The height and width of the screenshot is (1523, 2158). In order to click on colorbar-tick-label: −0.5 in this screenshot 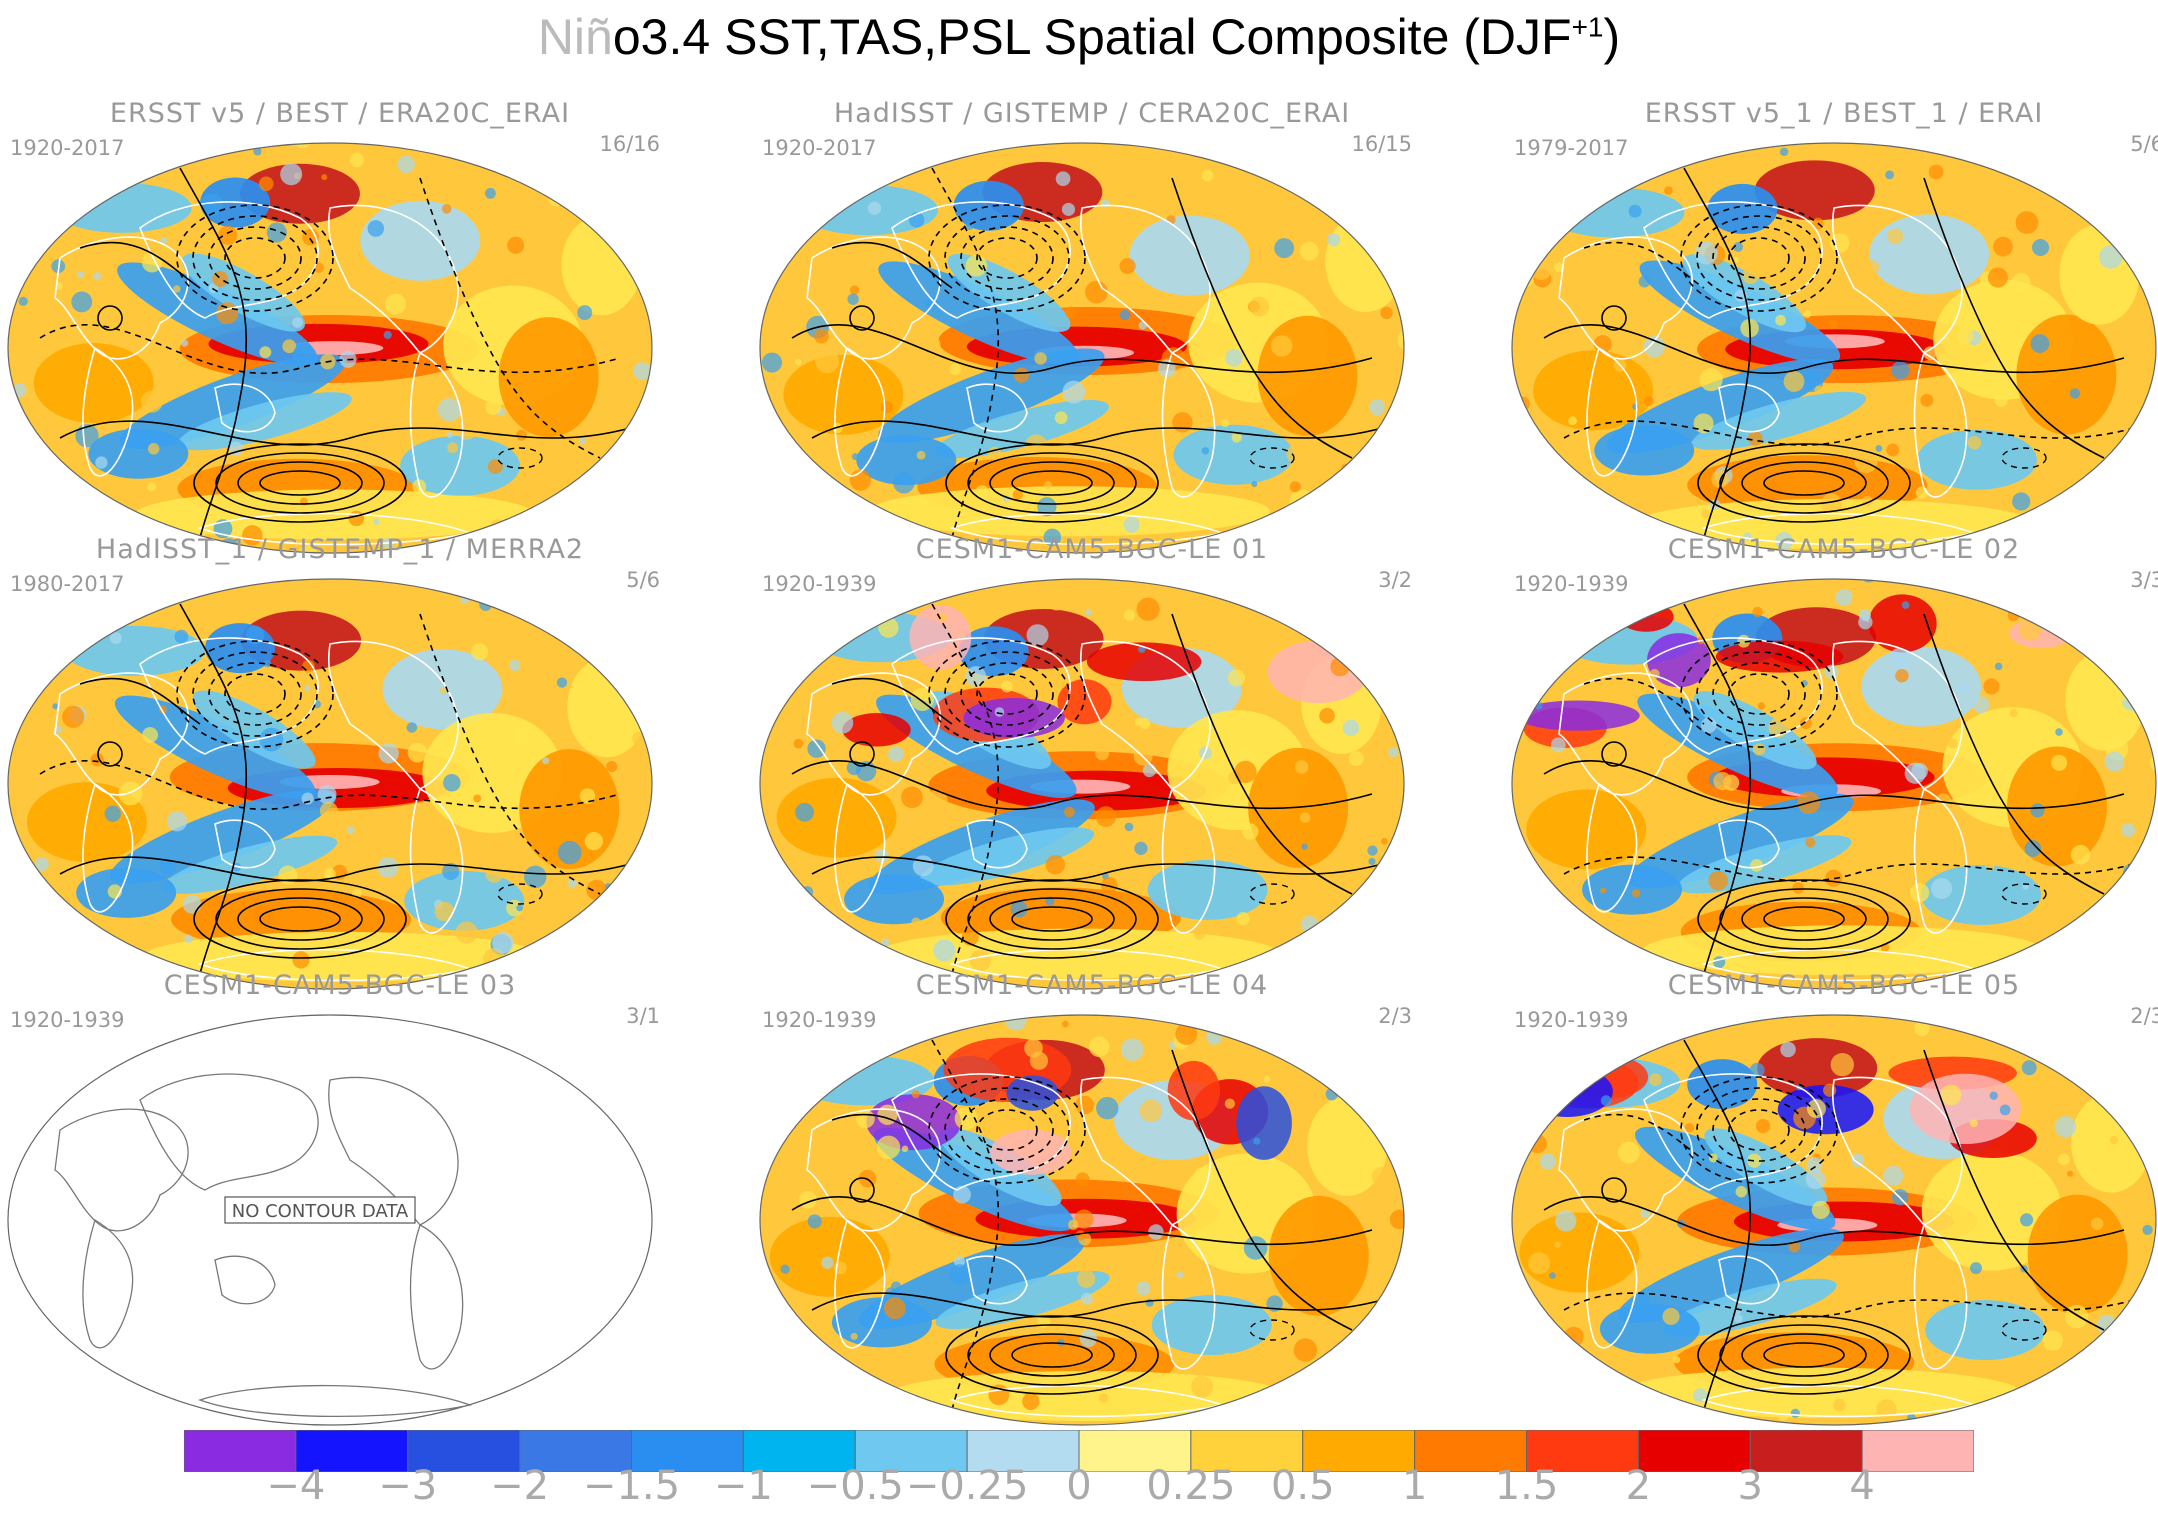, I will do `click(855, 1486)`.